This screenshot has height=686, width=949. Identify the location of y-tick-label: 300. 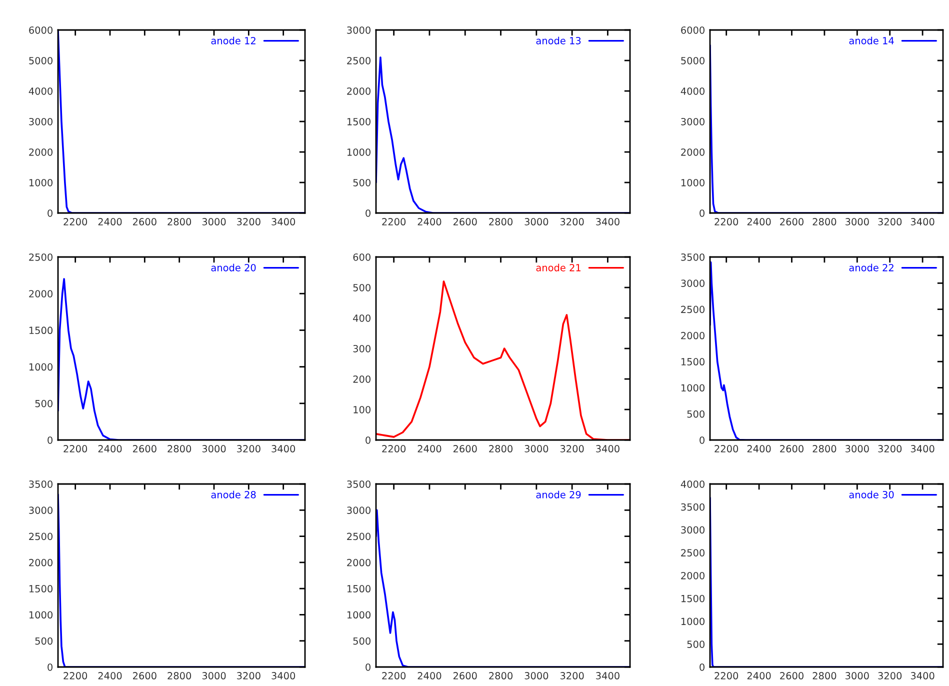
(361, 348).